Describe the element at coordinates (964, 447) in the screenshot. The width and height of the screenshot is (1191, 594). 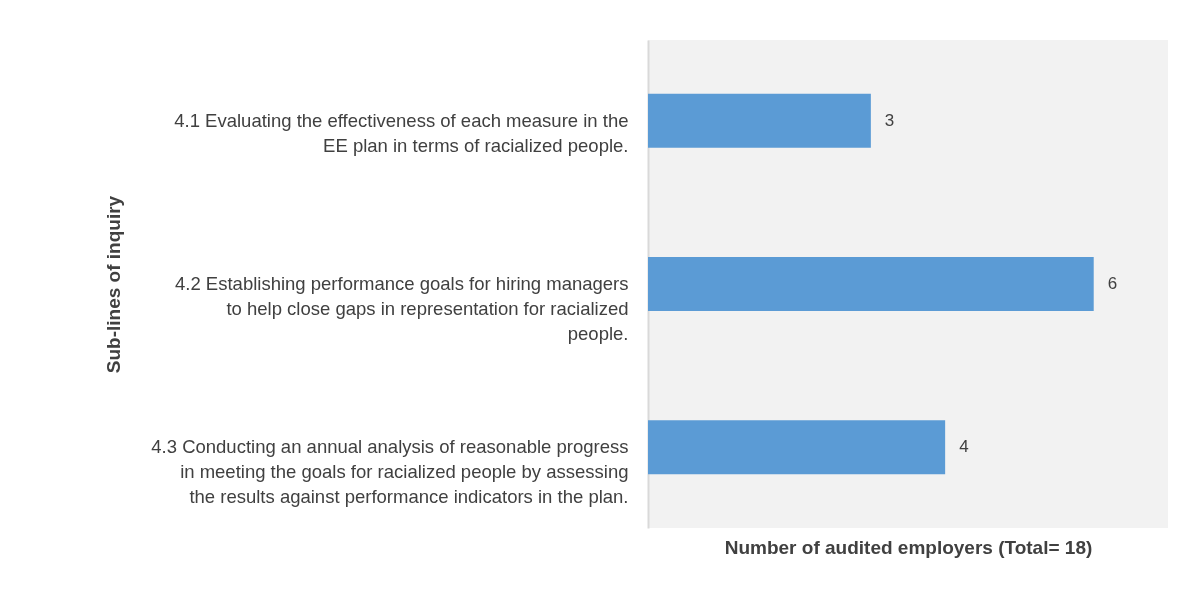
I see `data-label: 4` at that location.